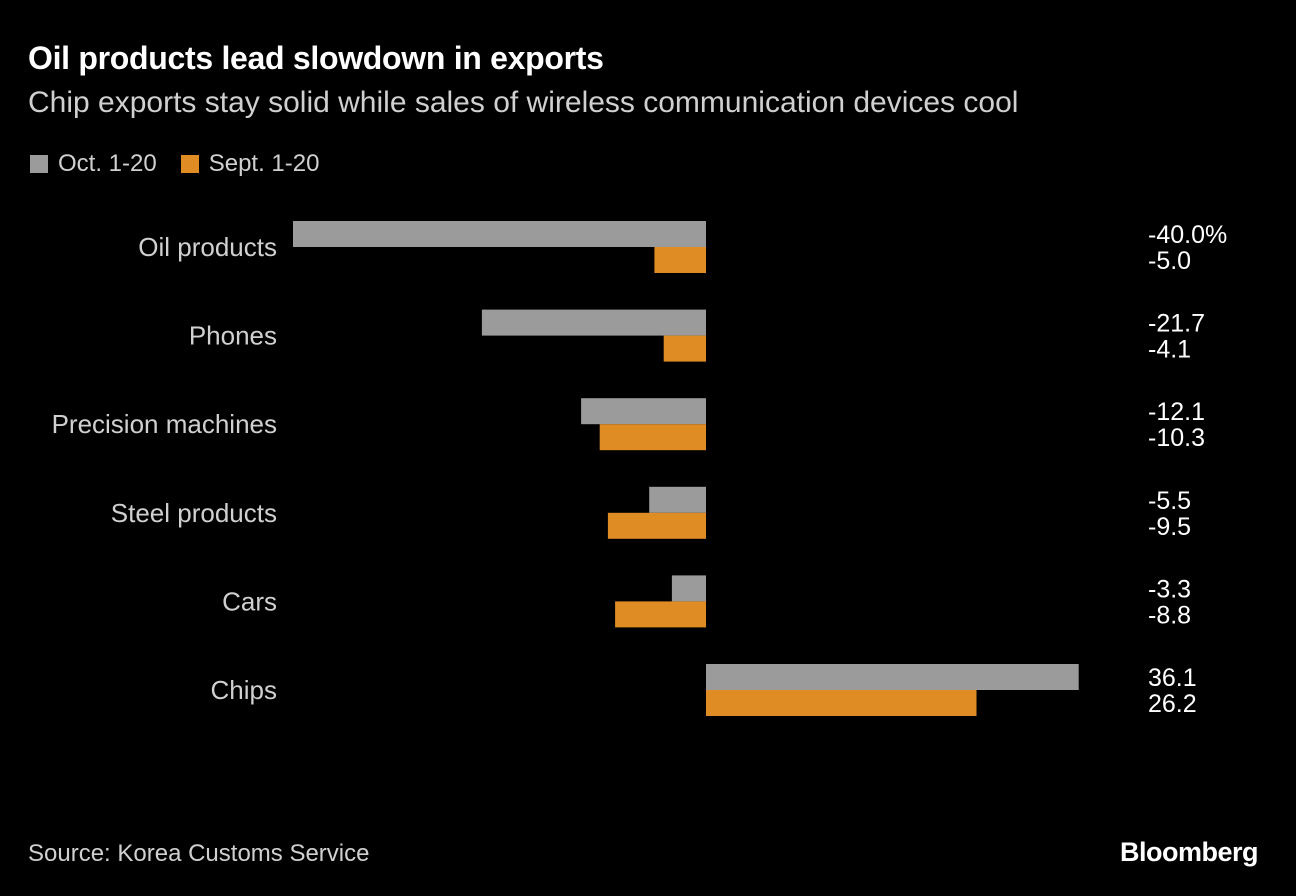 This screenshot has width=1296, height=896. What do you see at coordinates (233, 336) in the screenshot?
I see `category-label: Phones` at bounding box center [233, 336].